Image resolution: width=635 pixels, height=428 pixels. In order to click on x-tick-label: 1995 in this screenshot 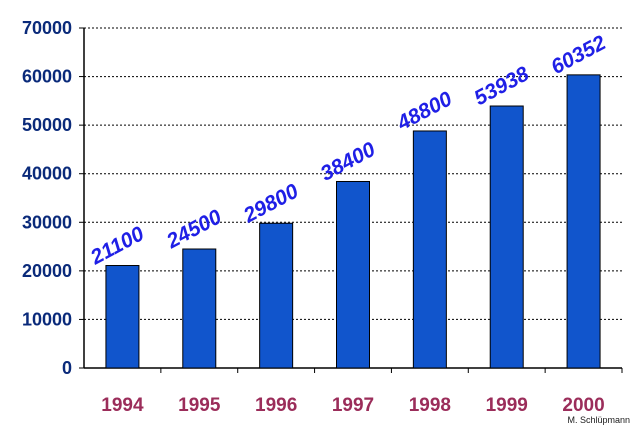, I will do `click(199, 405)`.